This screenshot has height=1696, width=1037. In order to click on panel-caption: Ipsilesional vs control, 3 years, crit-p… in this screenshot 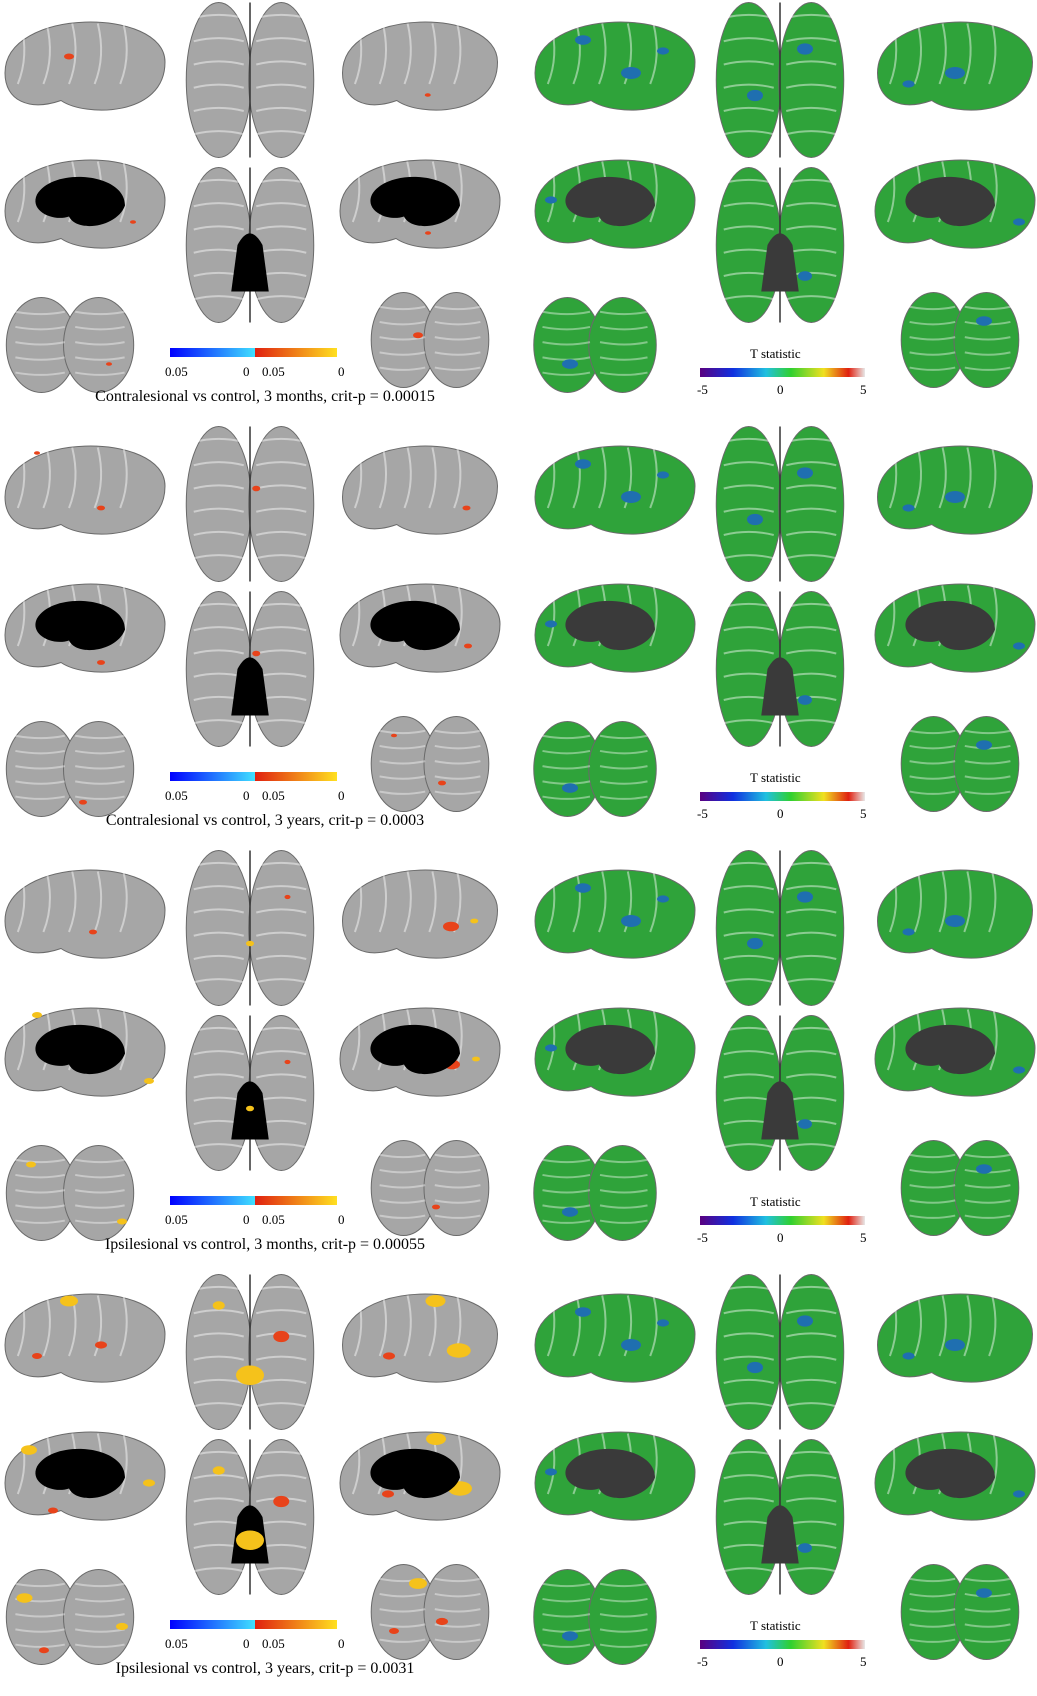, I will do `click(265, 1668)`.